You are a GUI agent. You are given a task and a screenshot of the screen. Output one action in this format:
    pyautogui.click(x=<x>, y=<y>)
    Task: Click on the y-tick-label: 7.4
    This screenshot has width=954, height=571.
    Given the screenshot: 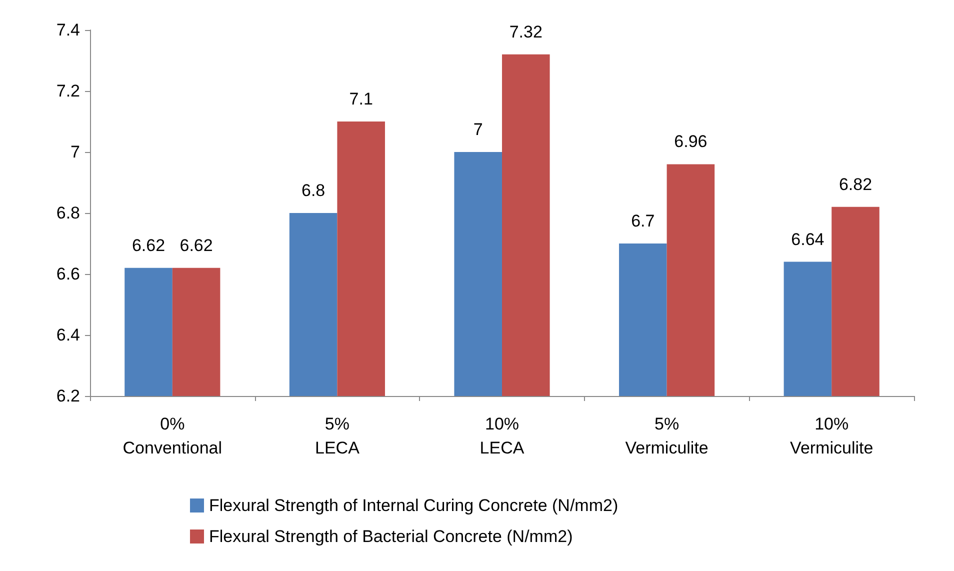 What is the action you would take?
    pyautogui.click(x=68, y=30)
    